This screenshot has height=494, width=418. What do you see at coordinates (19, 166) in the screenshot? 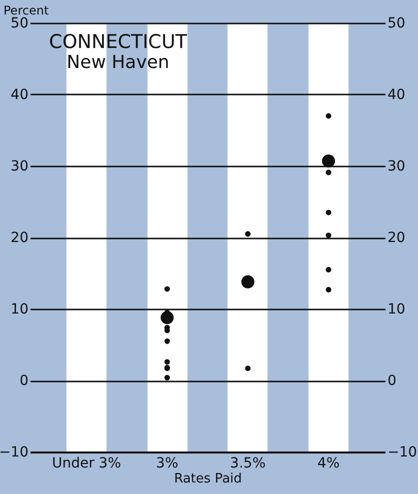
I see `y-tick-label: 30` at bounding box center [19, 166].